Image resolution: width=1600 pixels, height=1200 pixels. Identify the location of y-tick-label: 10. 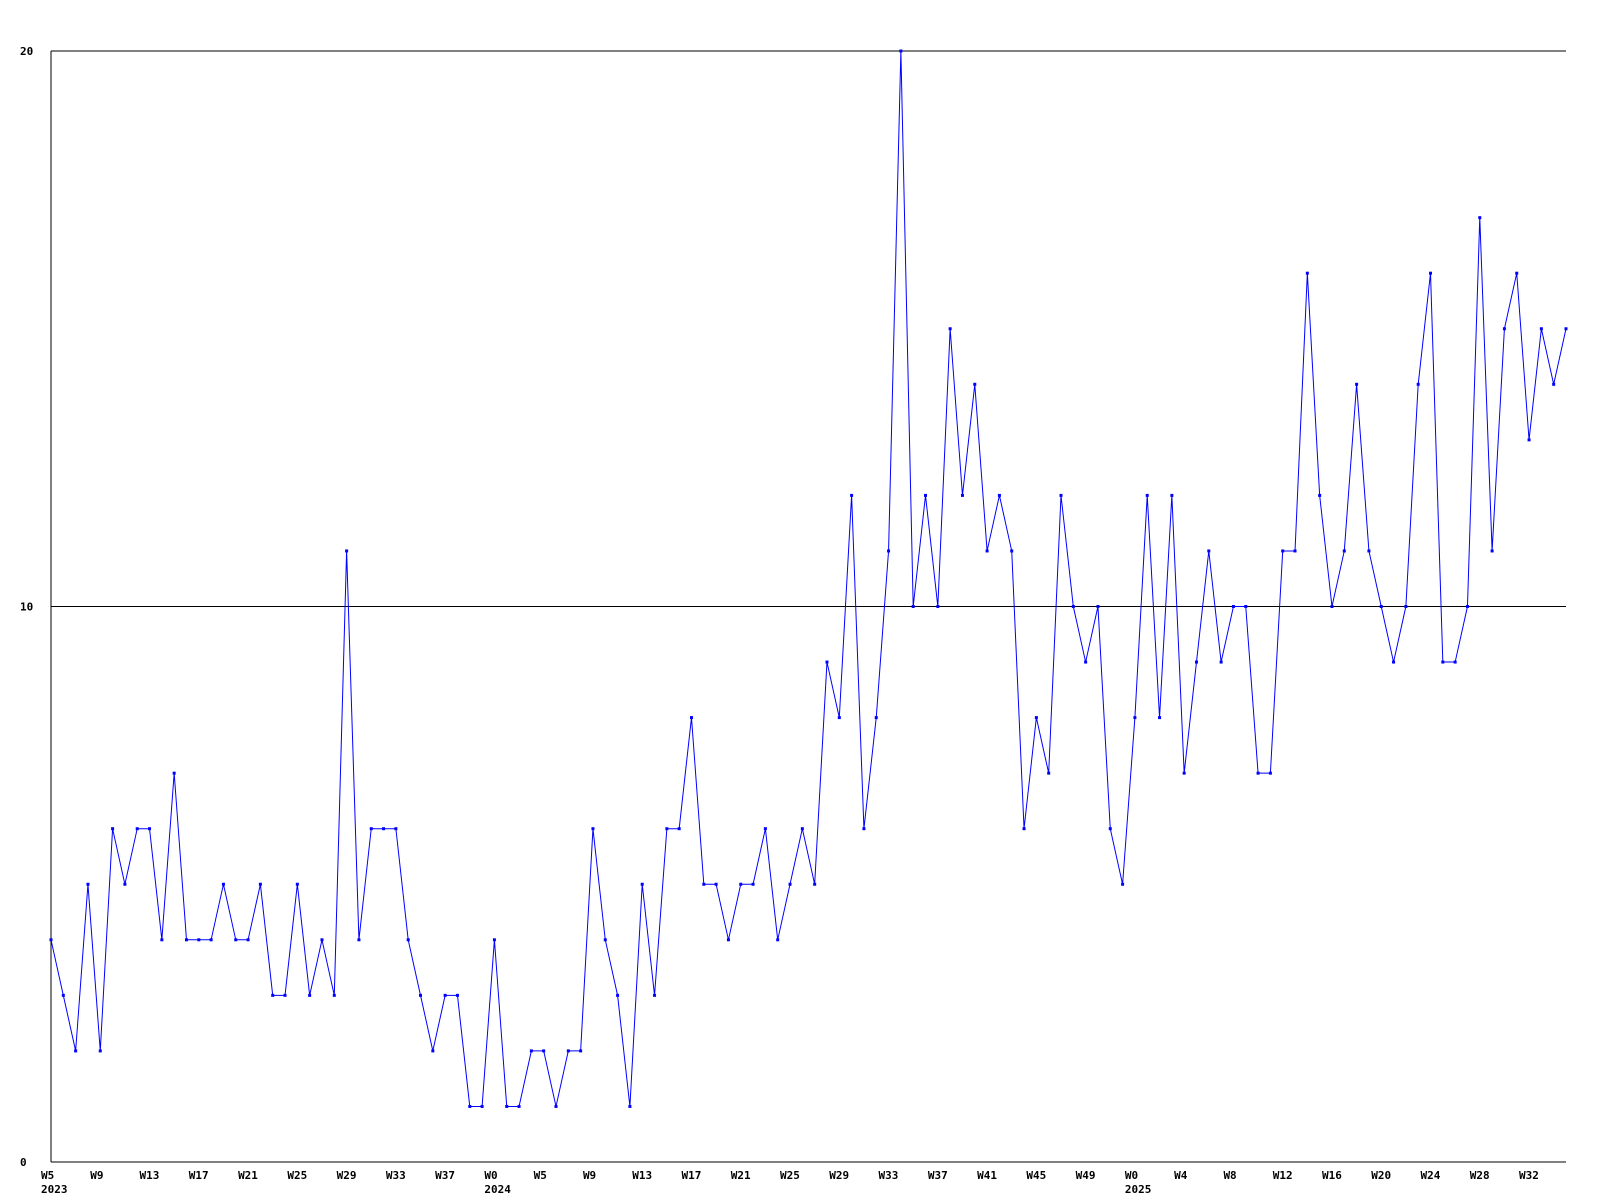
(26, 607).